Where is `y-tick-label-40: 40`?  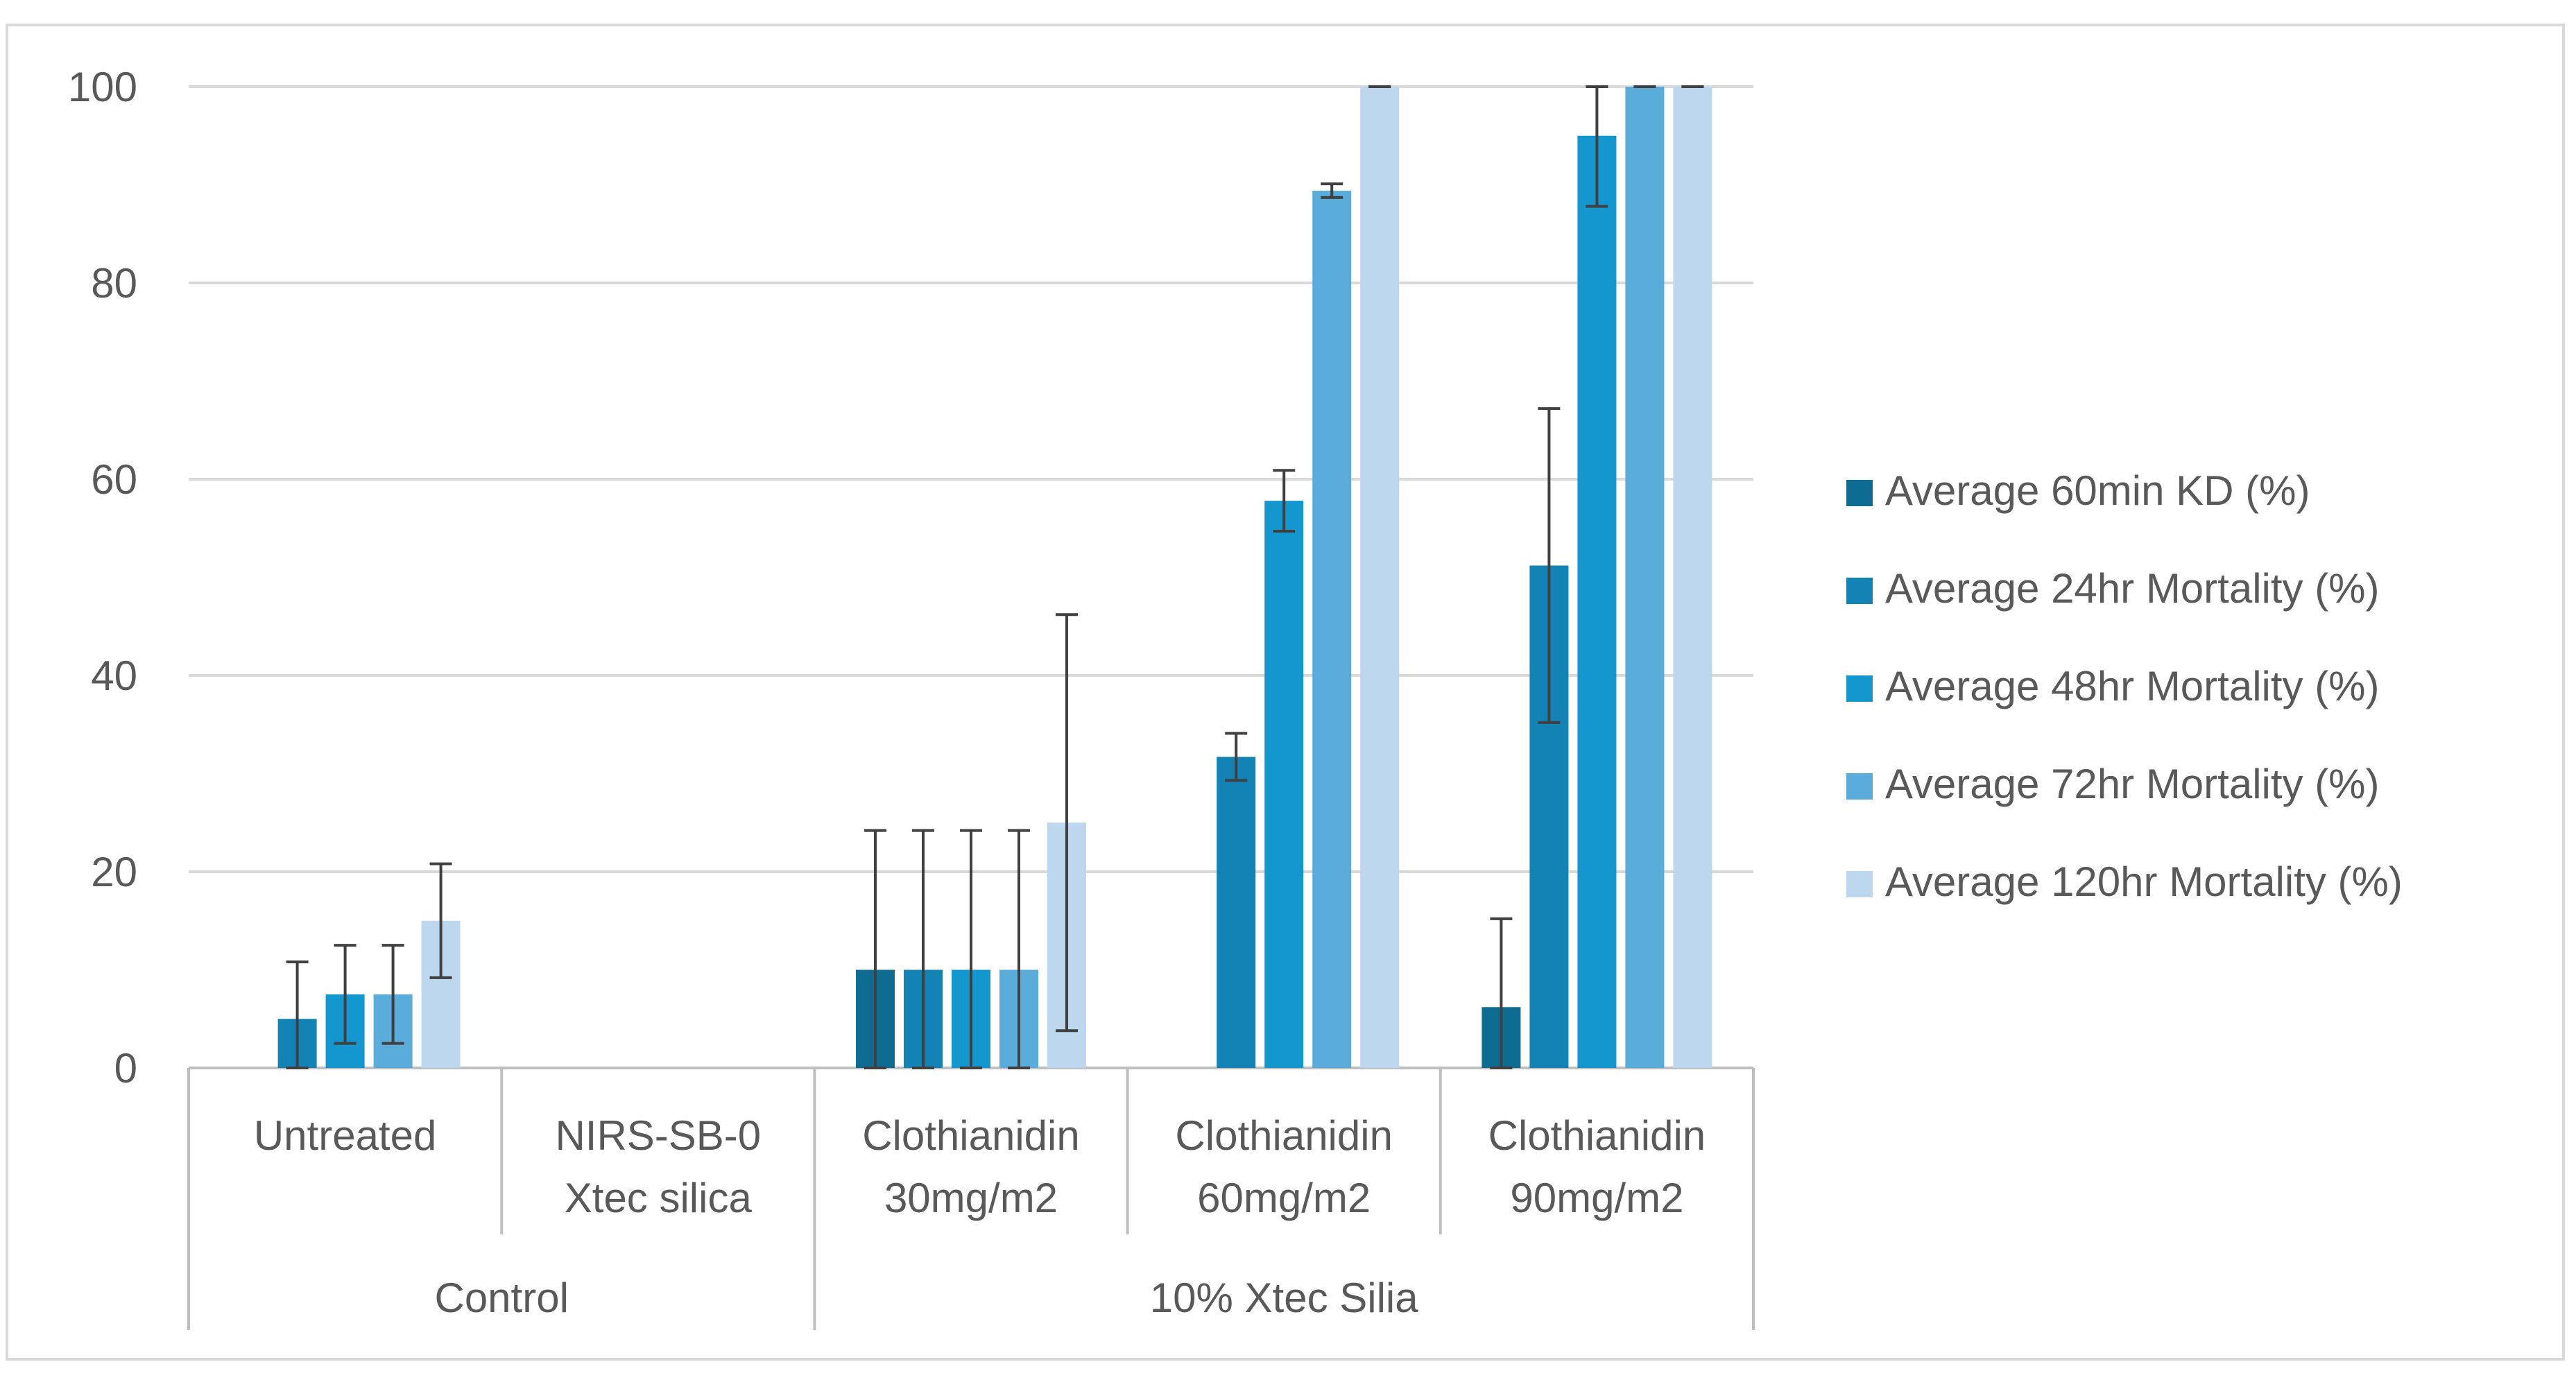
y-tick-label-40: 40 is located at coordinates (114, 676).